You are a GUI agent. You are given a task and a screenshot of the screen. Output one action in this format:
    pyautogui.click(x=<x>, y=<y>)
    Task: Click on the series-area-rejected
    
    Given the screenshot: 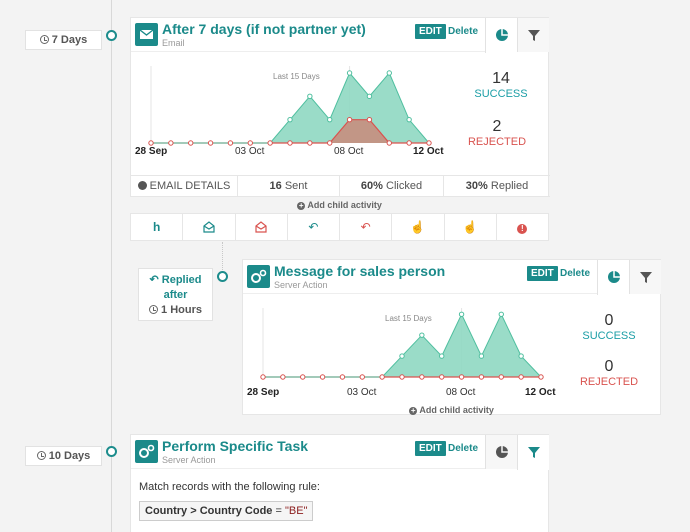 What is the action you would take?
    pyautogui.click(x=290, y=131)
    